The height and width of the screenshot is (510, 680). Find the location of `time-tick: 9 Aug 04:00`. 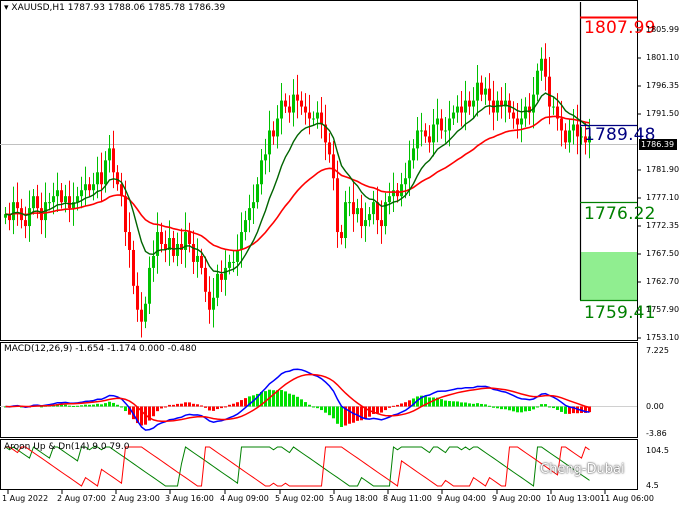

time-tick: 9 Aug 04:00 is located at coordinates (461, 498).